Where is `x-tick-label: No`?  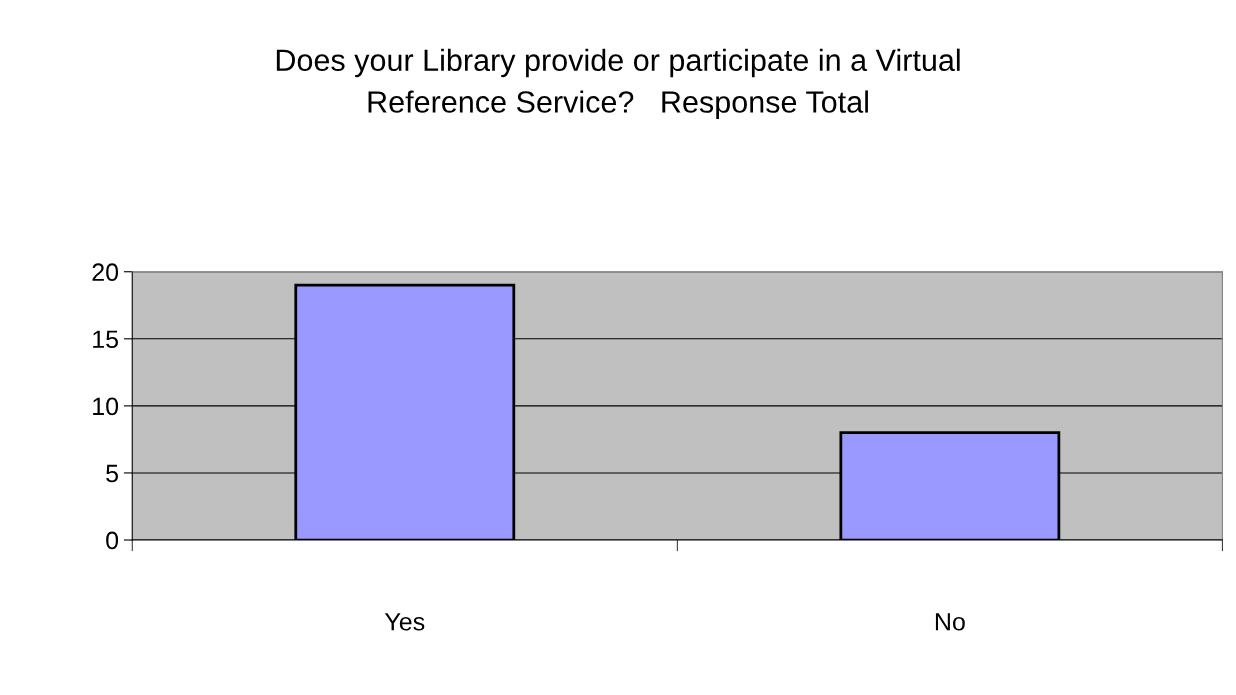 x-tick-label: No is located at coordinates (950, 622).